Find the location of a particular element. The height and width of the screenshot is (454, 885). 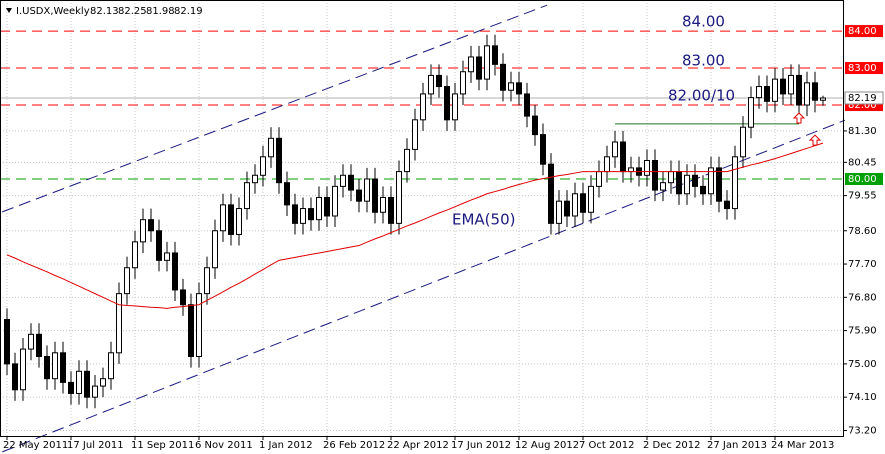

ema-label: EMA(50) is located at coordinates (483, 220).